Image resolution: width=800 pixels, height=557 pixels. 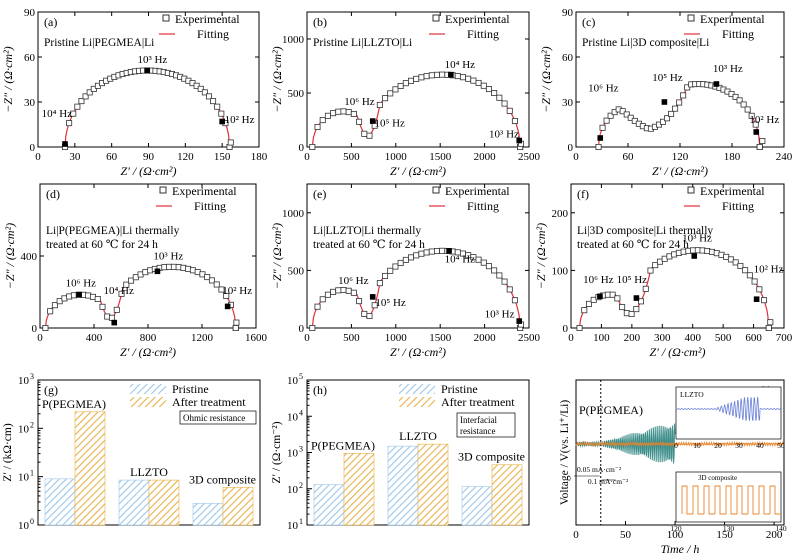 What do you see at coordinates (301, 376) in the screenshot?
I see `y-tick-exp: 5` at bounding box center [301, 376].